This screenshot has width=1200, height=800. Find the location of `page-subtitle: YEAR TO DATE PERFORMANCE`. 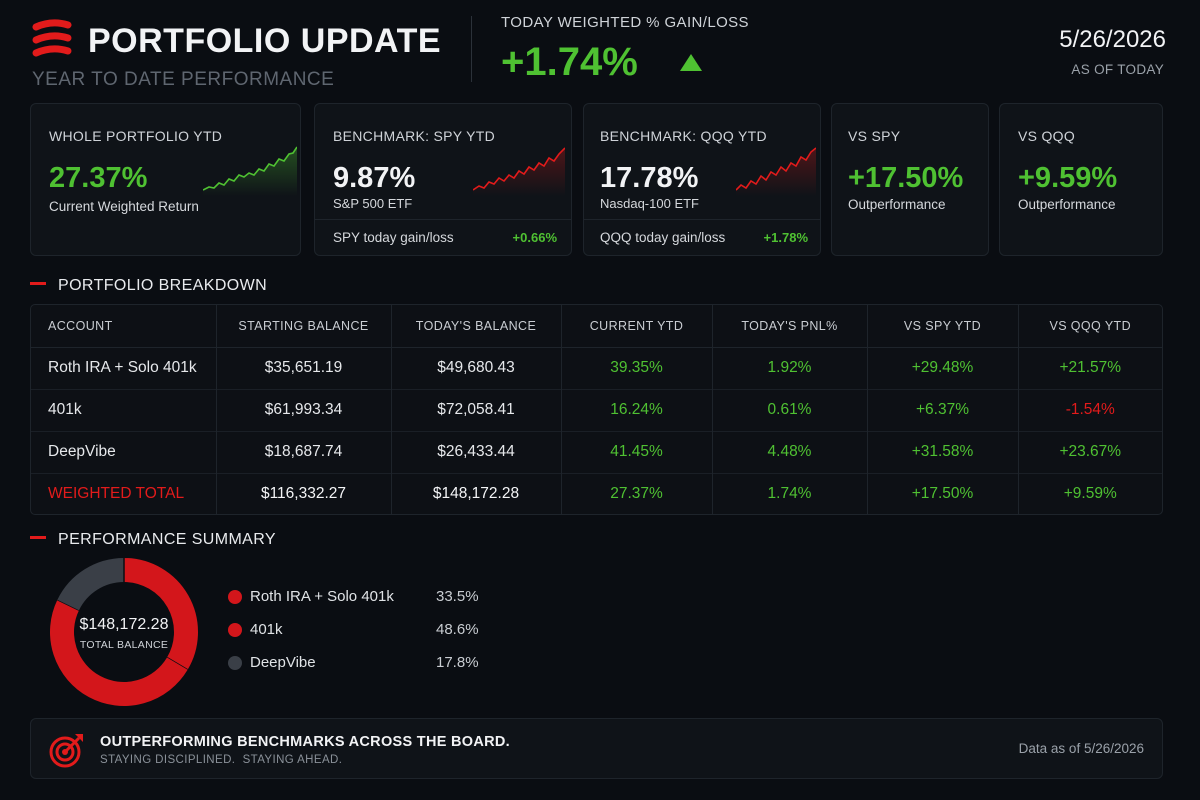

page-subtitle: YEAR TO DATE PERFORMANCE is located at coordinates (183, 79).